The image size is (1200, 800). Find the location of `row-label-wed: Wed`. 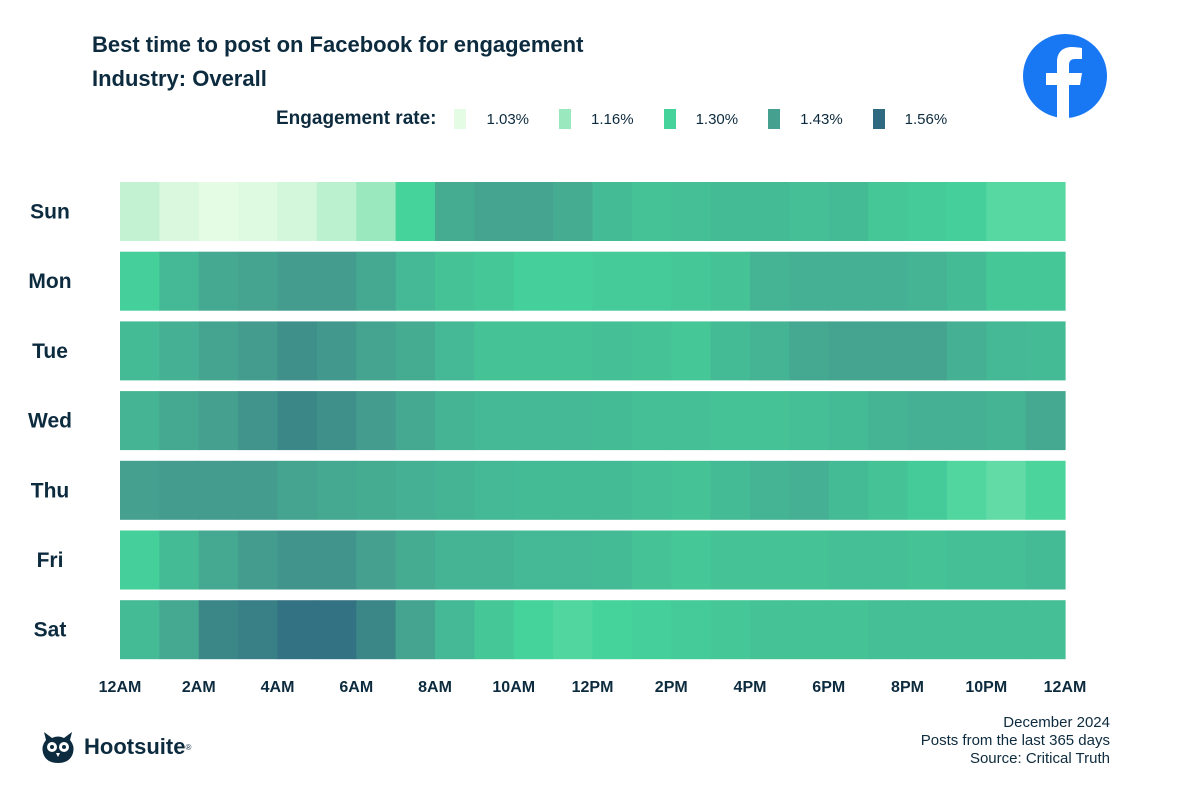

row-label-wed: Wed is located at coordinates (50, 421).